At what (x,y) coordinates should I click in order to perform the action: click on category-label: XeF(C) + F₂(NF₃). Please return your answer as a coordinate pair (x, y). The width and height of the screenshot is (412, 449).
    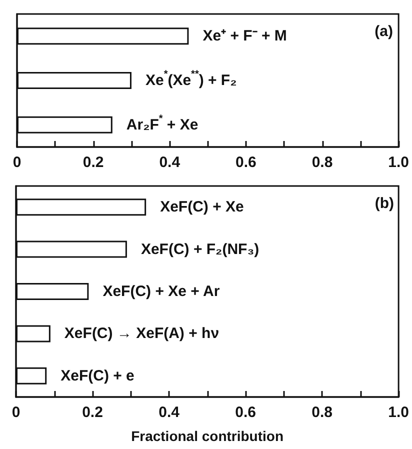
    Looking at the image, I should click on (200, 249).